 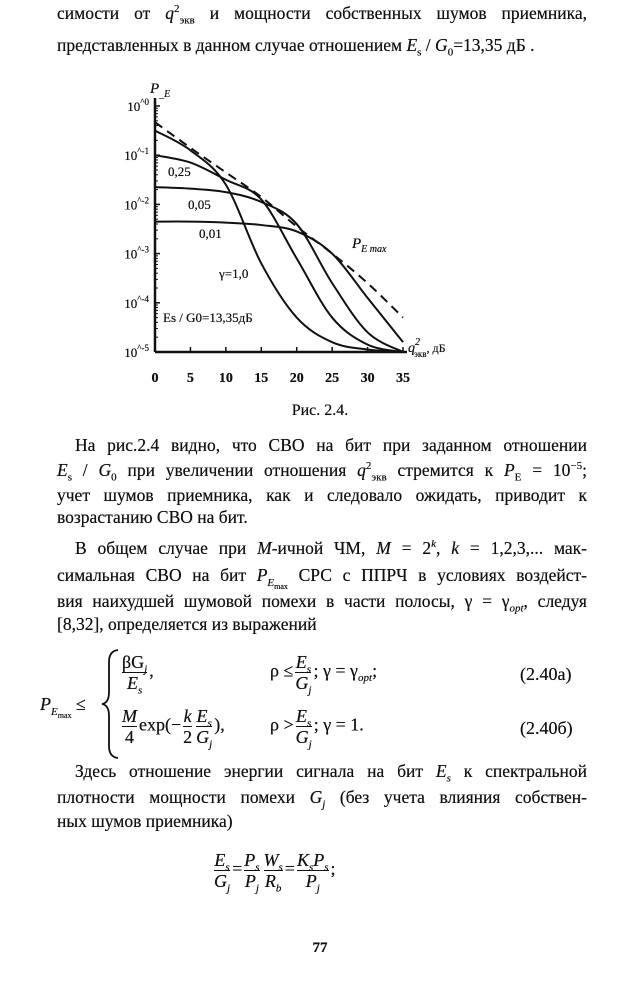 I want to click on formula-2-40a: βGj Es,, so click(x=189, y=674).